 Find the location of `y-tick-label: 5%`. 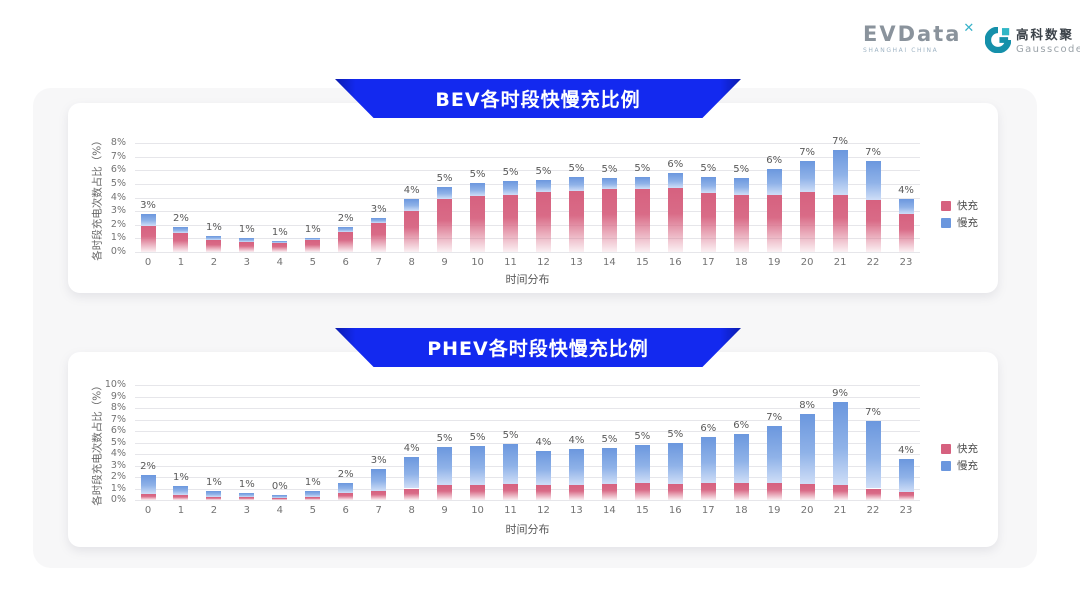

y-tick-label: 5% is located at coordinates (118, 442).